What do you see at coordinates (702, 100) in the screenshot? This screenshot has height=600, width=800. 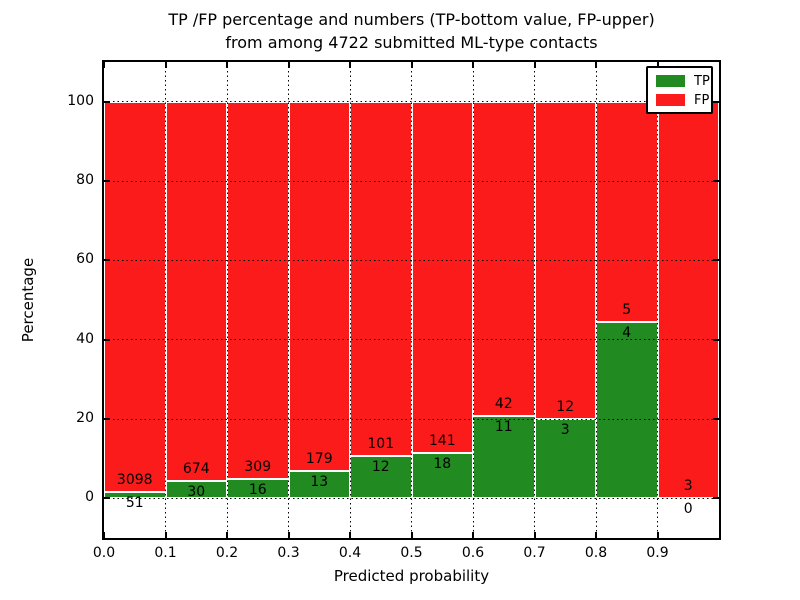 I see `legend-label-fp: FP` at bounding box center [702, 100].